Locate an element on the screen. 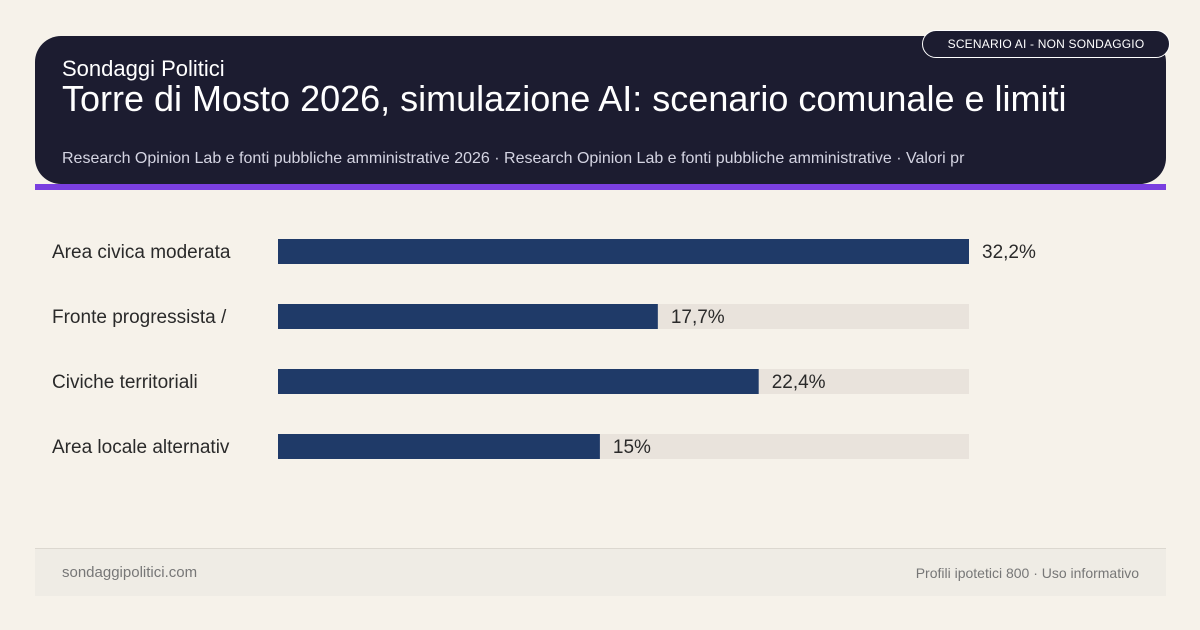 This screenshot has height=630, width=1200. footer-site: sondaggipolitici.com is located at coordinates (130, 572).